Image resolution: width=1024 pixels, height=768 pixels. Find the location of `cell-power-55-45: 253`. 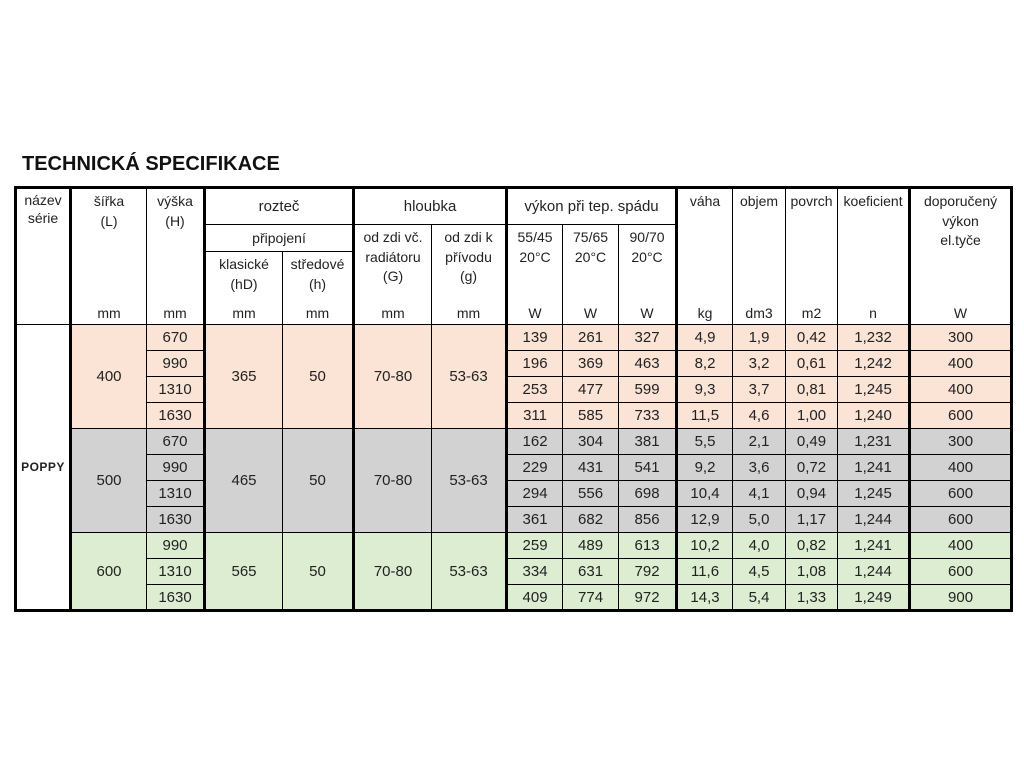

cell-power-55-45: 253 is located at coordinates (535, 389).